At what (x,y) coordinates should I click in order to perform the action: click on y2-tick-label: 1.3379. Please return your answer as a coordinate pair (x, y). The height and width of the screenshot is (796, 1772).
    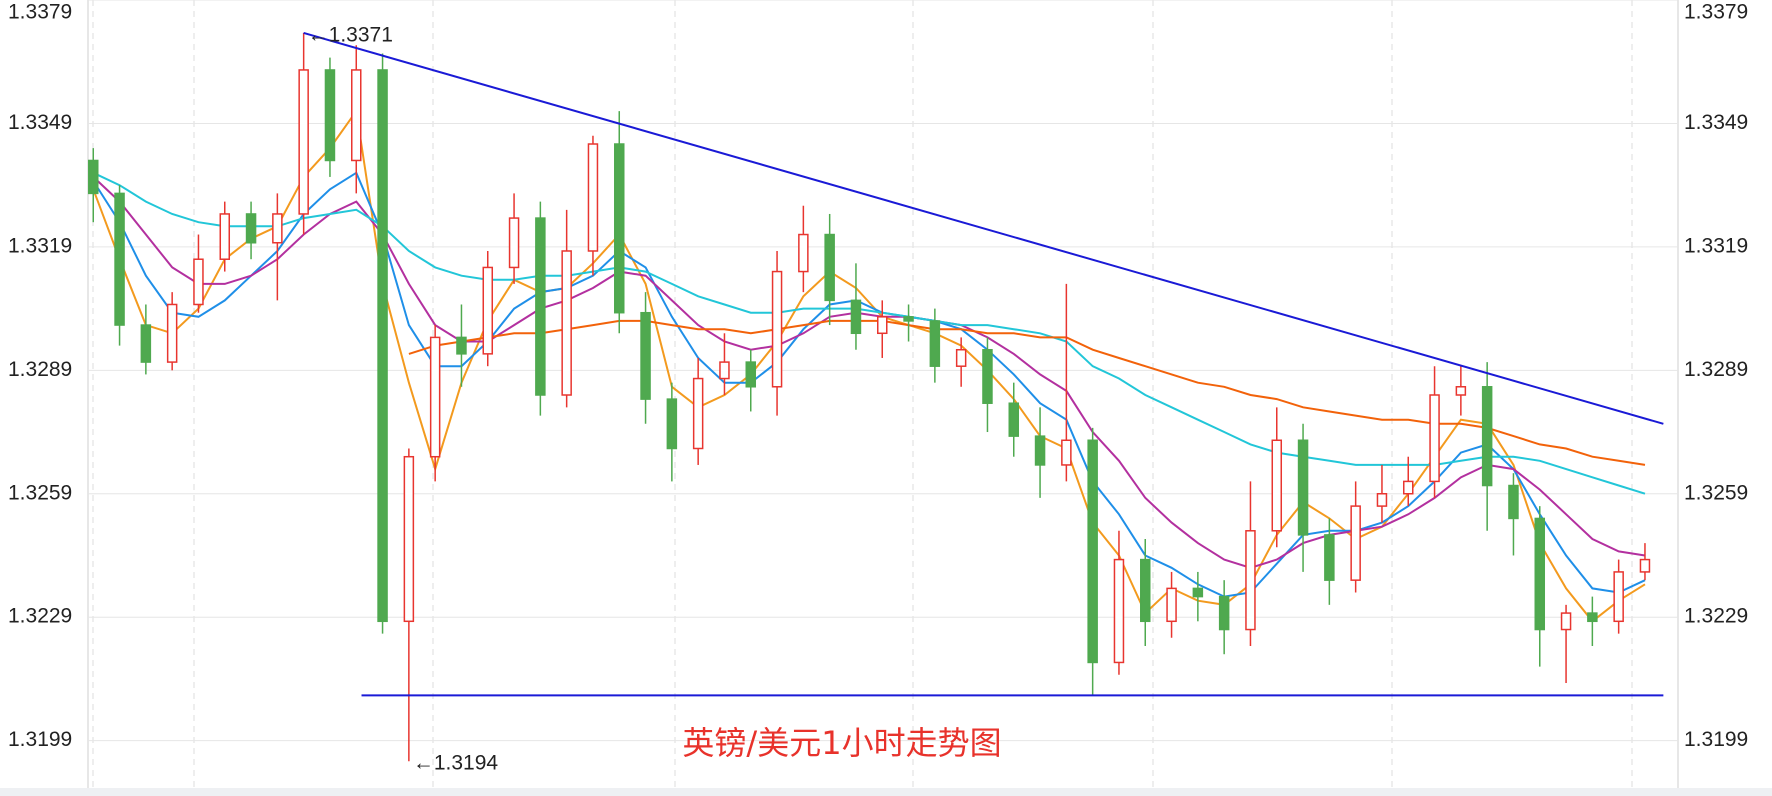
    Looking at the image, I should click on (1716, 12).